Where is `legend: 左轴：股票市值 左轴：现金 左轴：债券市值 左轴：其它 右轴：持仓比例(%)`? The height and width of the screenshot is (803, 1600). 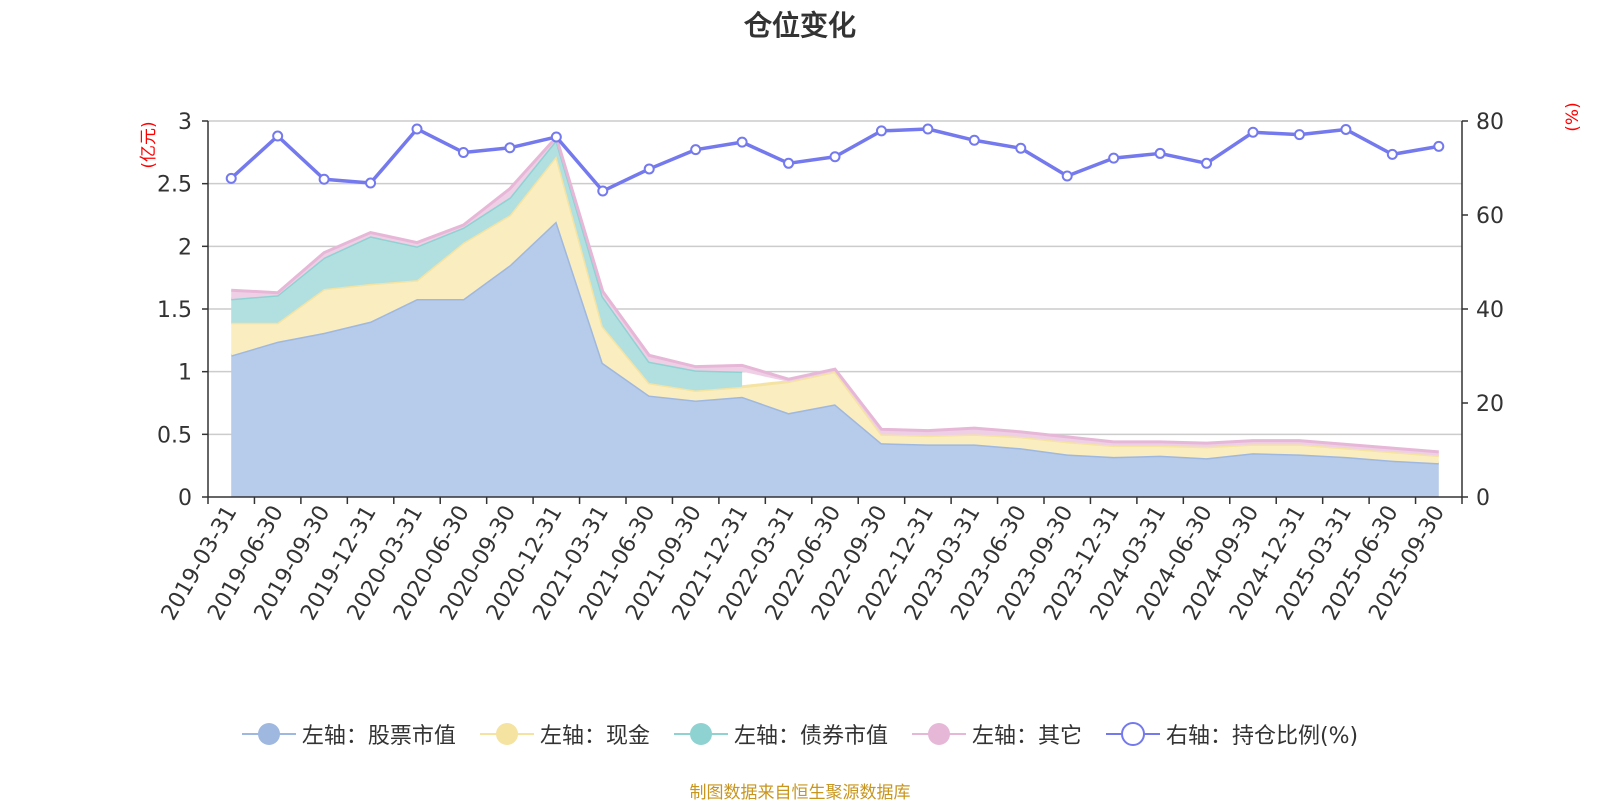 legend: 左轴：股票市值 左轴：现金 左轴：债券市值 左轴：其它 右轴：持仓比例(%) is located at coordinates (800, 734).